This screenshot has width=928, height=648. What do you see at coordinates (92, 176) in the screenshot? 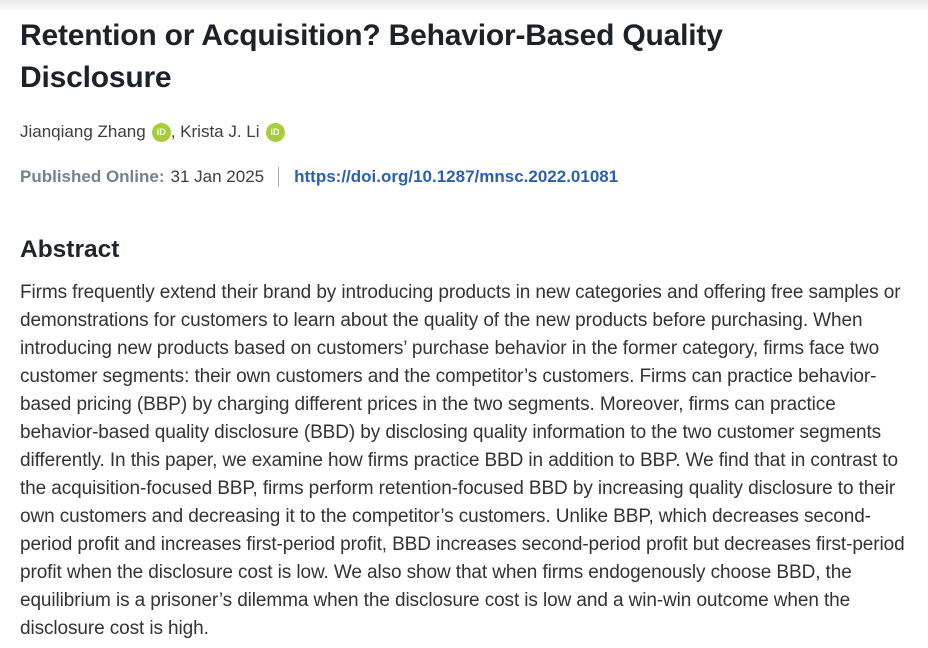
I see `published-online-label: Published Online:` at bounding box center [92, 176].